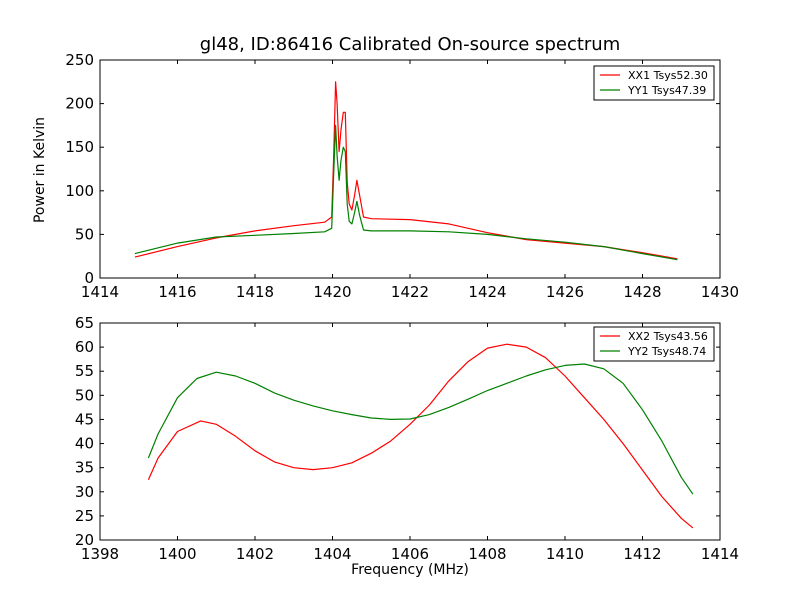 This screenshot has height=604, width=800. What do you see at coordinates (79, 147) in the screenshot?
I see `y-tick-label-1-3: 150` at bounding box center [79, 147].